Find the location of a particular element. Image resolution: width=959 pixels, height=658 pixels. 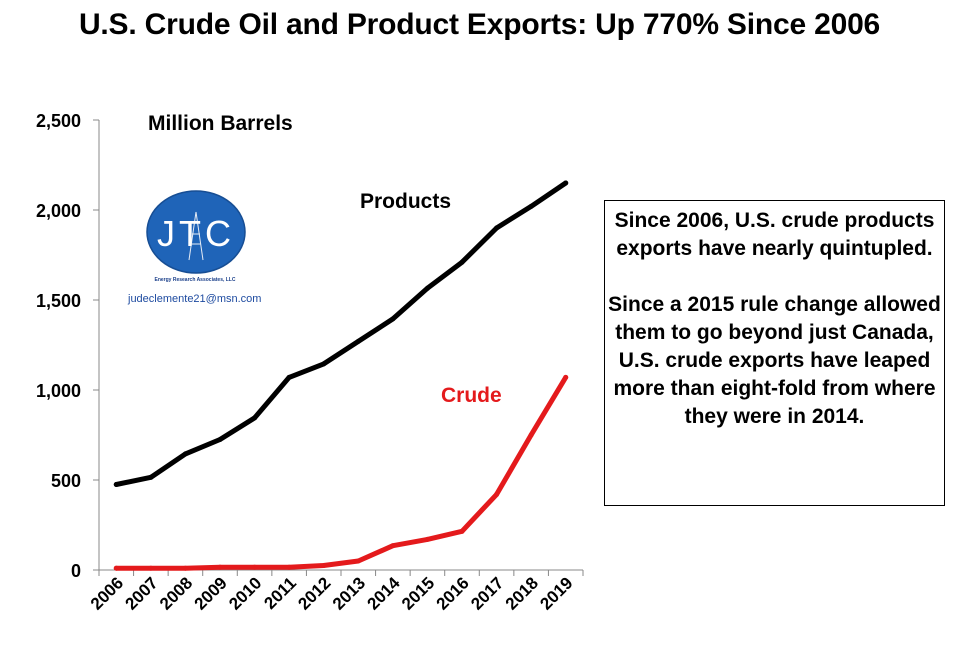

x-tick-label: 2014 is located at coordinates (384, 593).